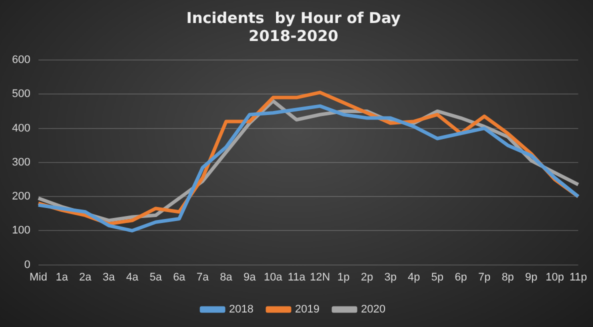 Image resolution: width=593 pixels, height=327 pixels. Describe the element at coordinates (227, 277) in the screenshot. I see `x-tick-label: 8a` at that location.